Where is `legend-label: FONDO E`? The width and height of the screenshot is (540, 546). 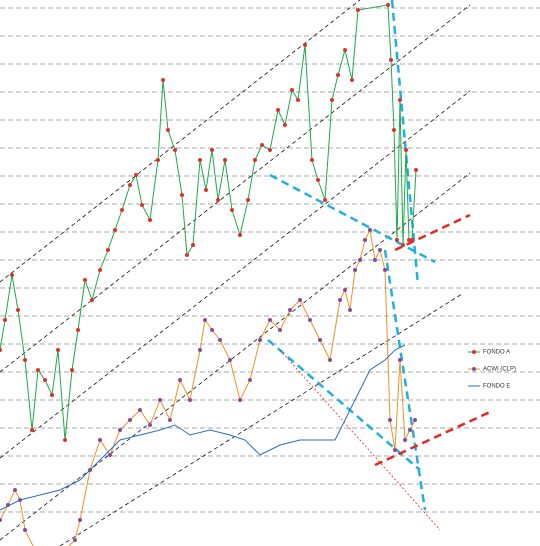 legend-label: FONDO E is located at coordinates (496, 387).